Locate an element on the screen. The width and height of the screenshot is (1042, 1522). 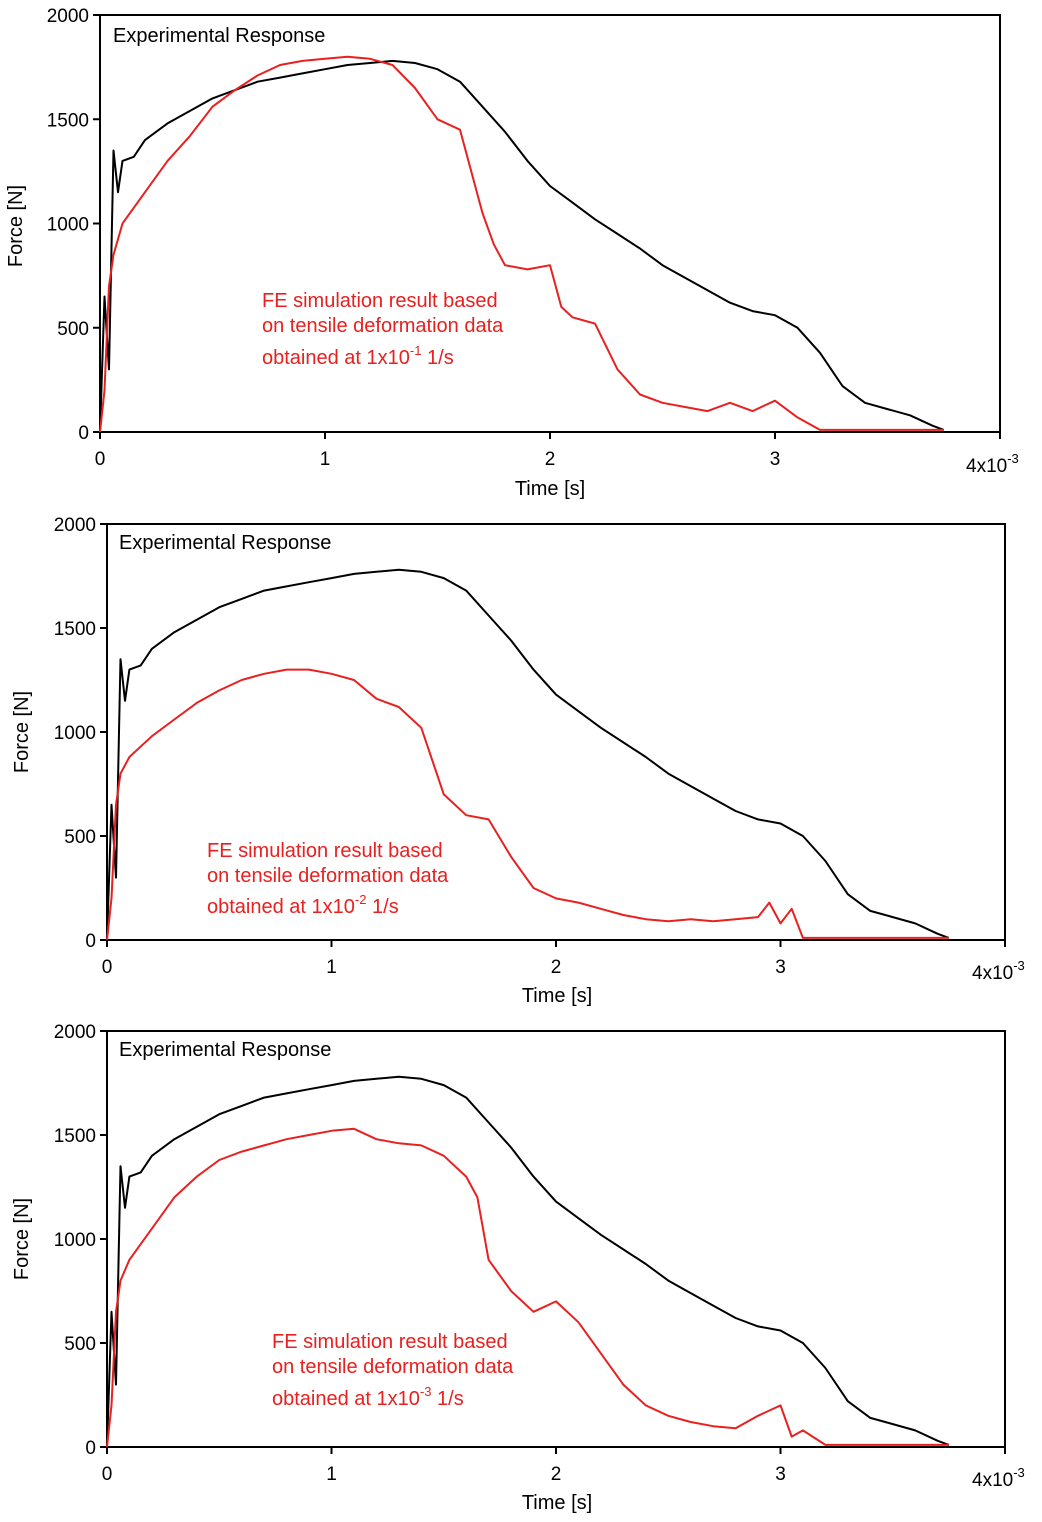
annotation-rate-exponent: -2 is located at coordinates (361, 899).